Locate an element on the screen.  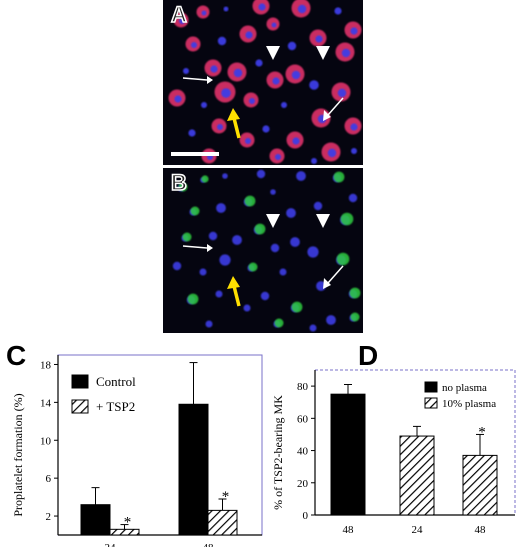
white-arrow-right is located at coordinates (335, 274).